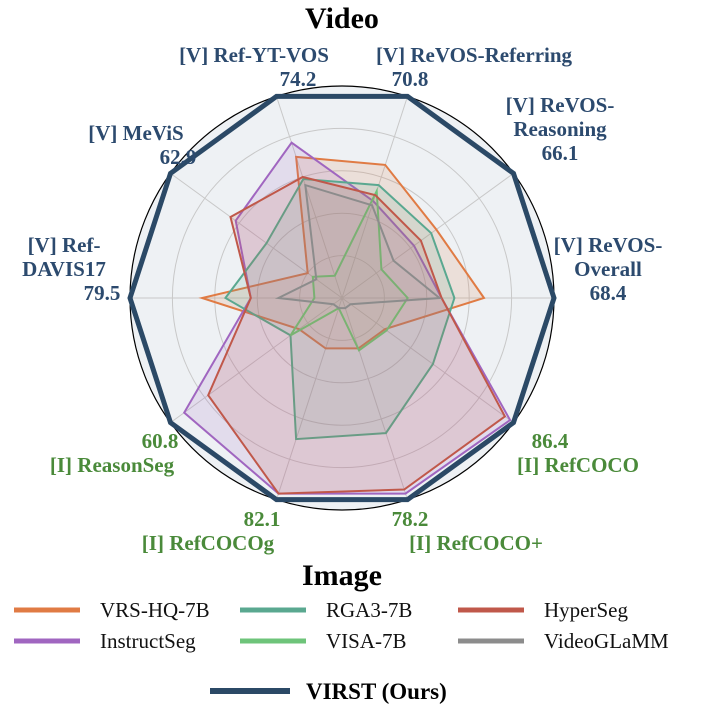  I want to click on legend-item-4: VISA-7B, so click(323, 641).